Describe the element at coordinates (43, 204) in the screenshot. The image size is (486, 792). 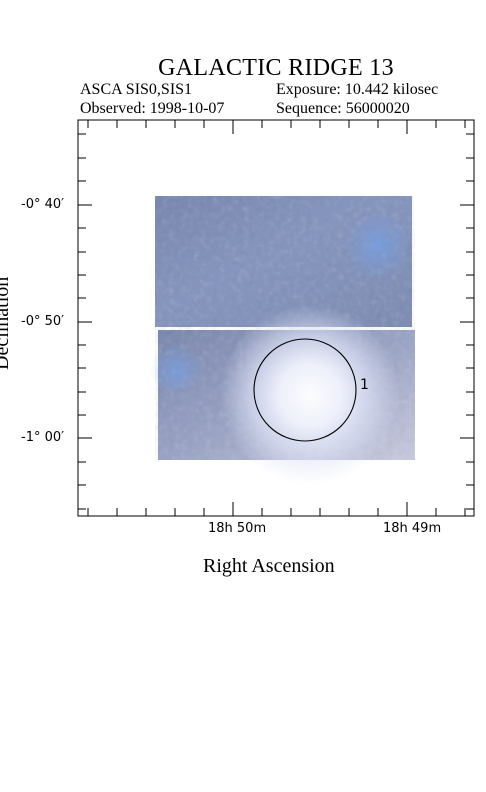
I see `y-tick-label: -0° 40′` at that location.